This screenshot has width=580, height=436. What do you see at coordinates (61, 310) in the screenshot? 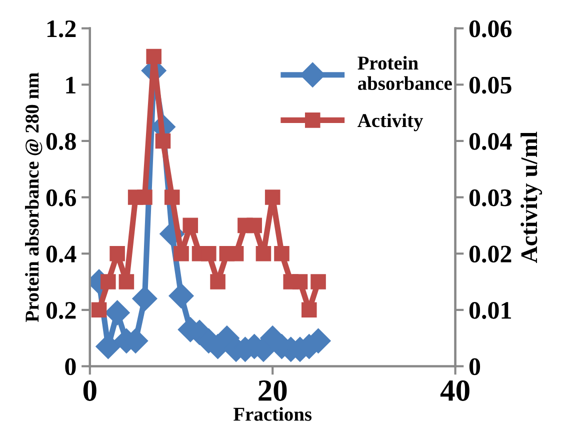
I see `y-tick-label: 0.2` at bounding box center [61, 310].